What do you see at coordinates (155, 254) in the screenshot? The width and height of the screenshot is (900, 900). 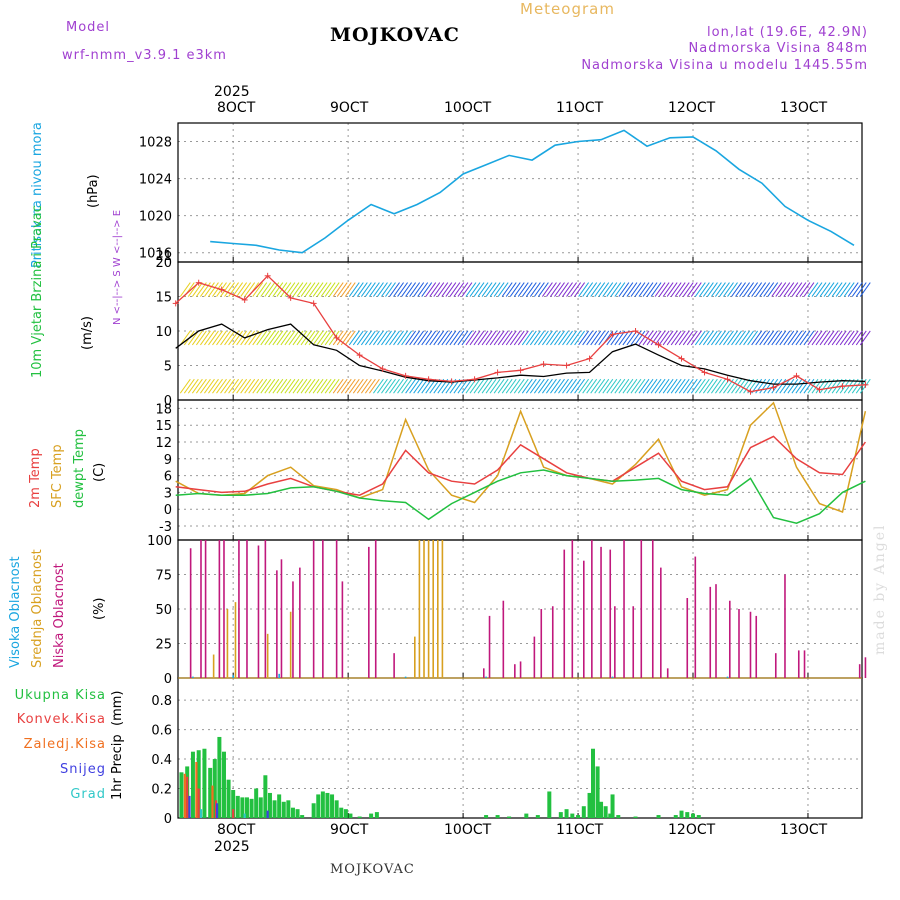 I see `y-tick-label: 1016` at bounding box center [155, 254].